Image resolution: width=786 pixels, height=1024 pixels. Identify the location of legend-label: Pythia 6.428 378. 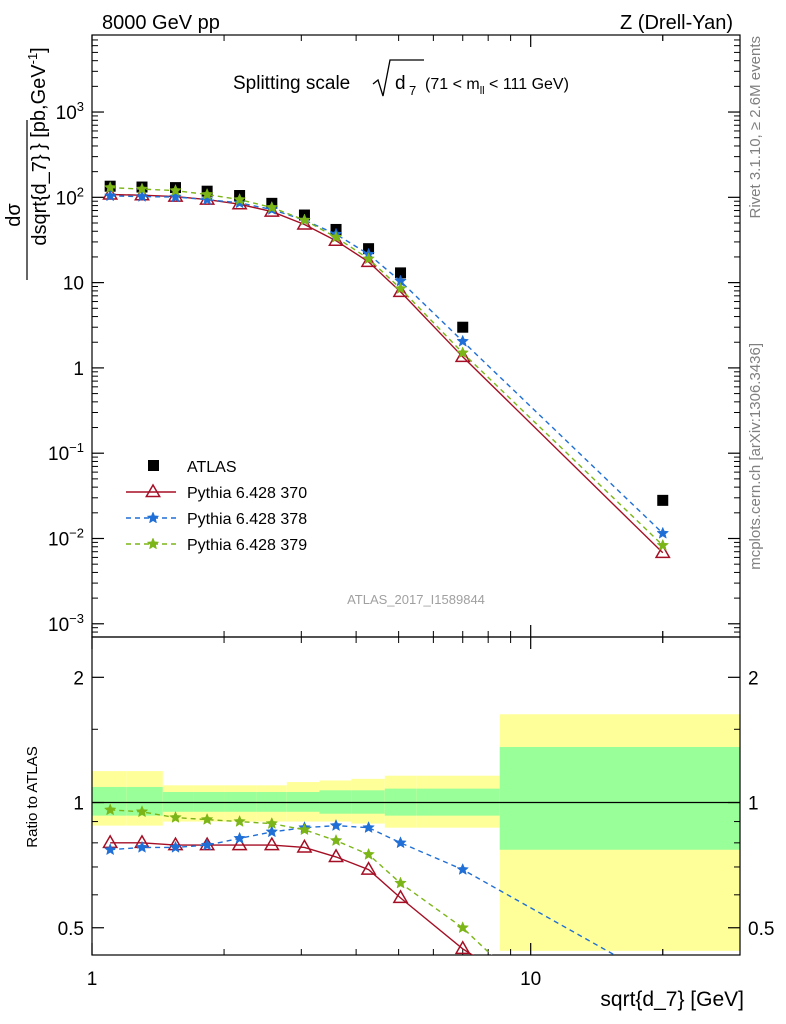
(247, 519).